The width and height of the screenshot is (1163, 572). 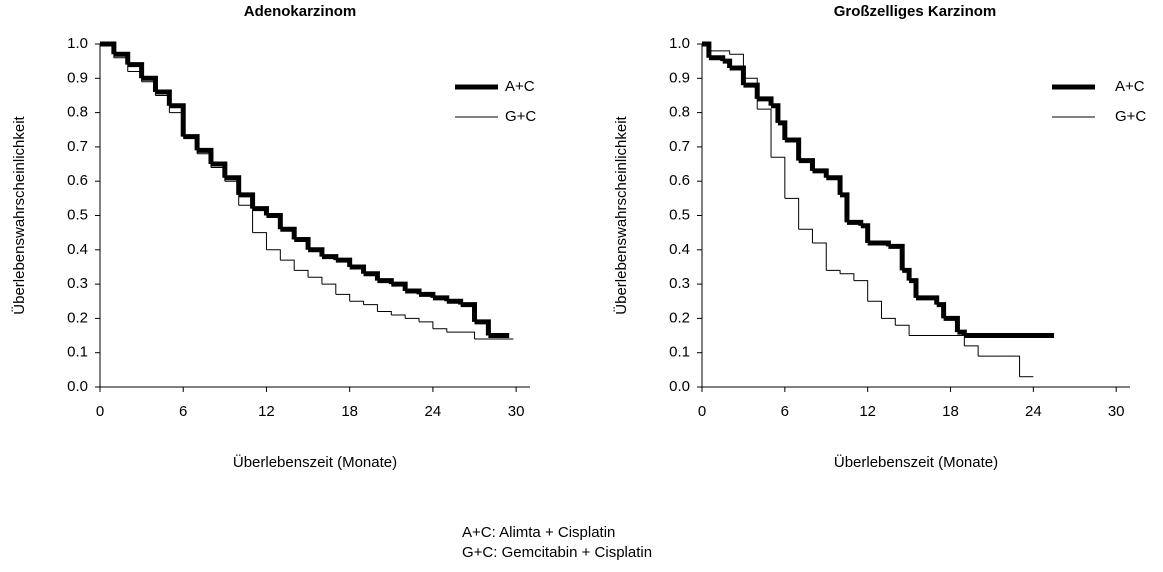 I want to click on y-tick-label: 0.5, so click(x=77, y=214).